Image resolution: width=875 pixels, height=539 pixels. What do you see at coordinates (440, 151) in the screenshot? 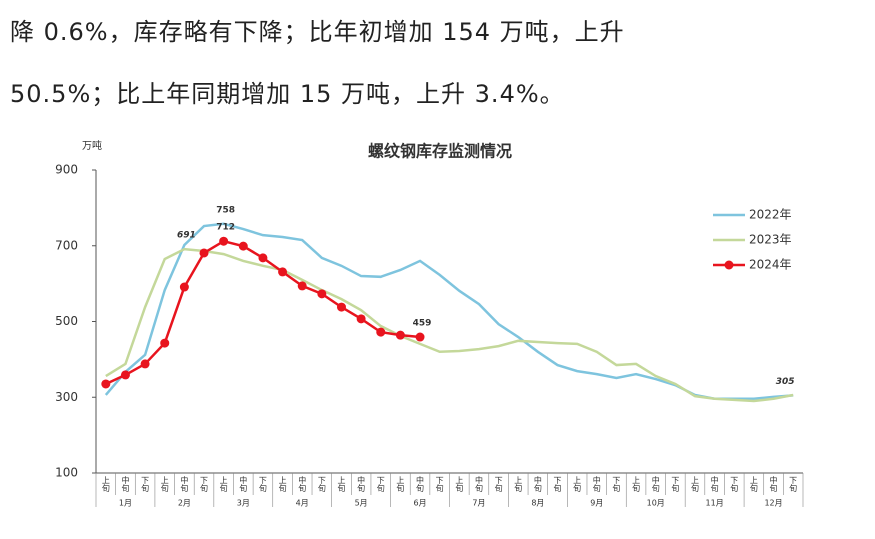
I see `chart-title: 螺纹钢库存监测情况` at bounding box center [440, 151].